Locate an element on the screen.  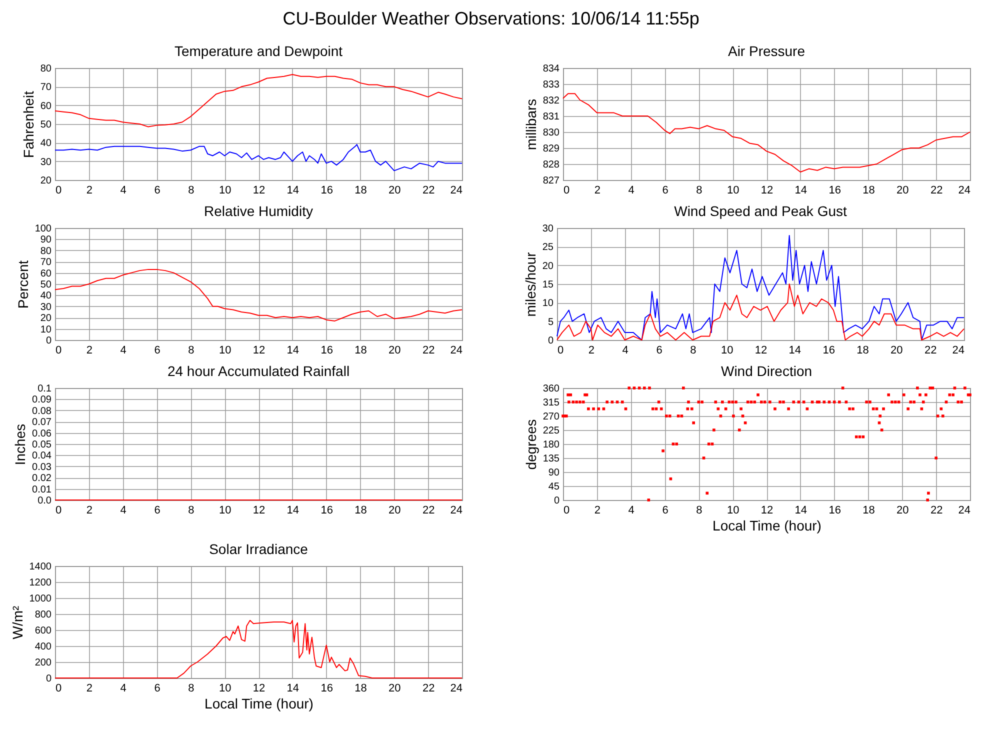
y-tick-label: 315 is located at coordinates (551, 403).